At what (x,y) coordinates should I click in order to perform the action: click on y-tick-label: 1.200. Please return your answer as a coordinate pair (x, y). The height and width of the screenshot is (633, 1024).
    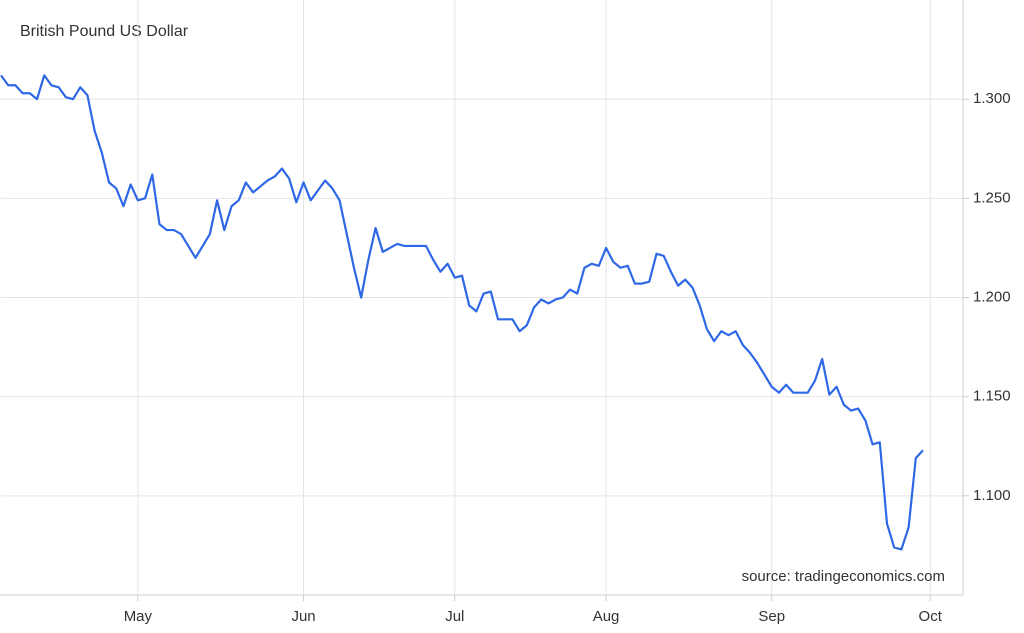
    Looking at the image, I should click on (992, 296).